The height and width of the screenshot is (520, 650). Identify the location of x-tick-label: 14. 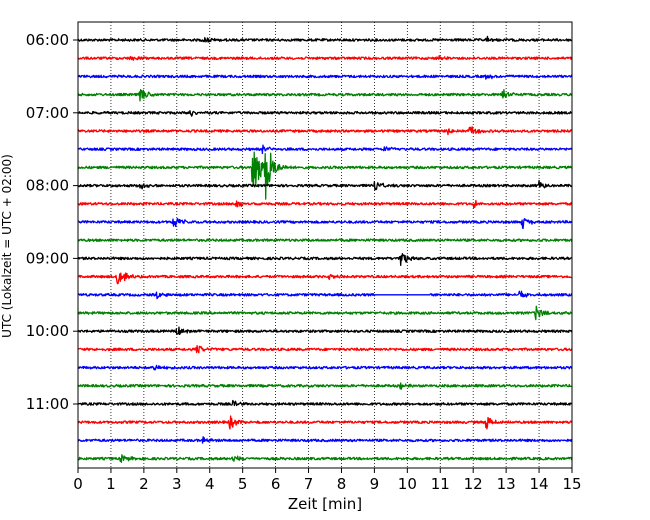
(539, 484).